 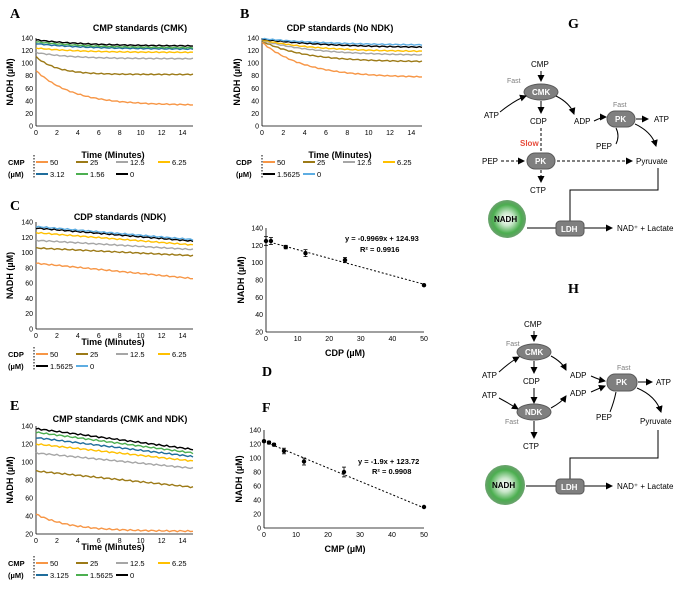 I want to click on product-label: NAD⁺ + Lactate, so click(x=645, y=228).